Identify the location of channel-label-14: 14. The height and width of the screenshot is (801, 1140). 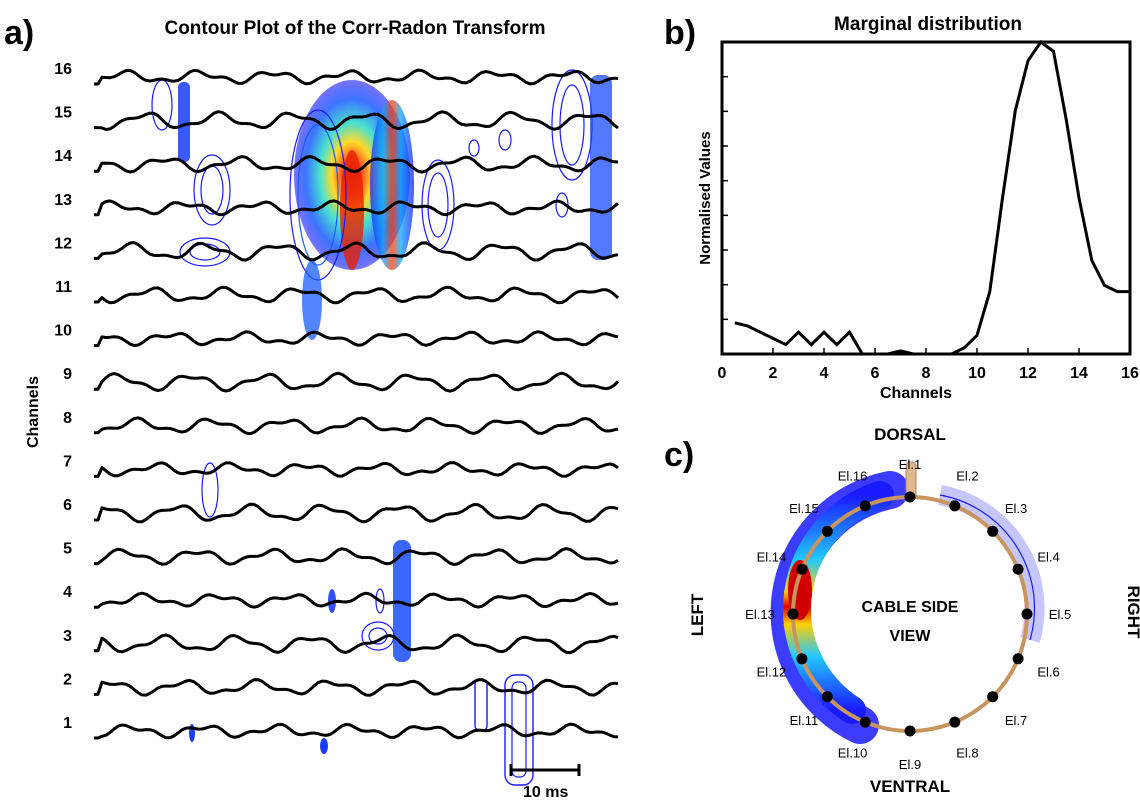
(63, 156).